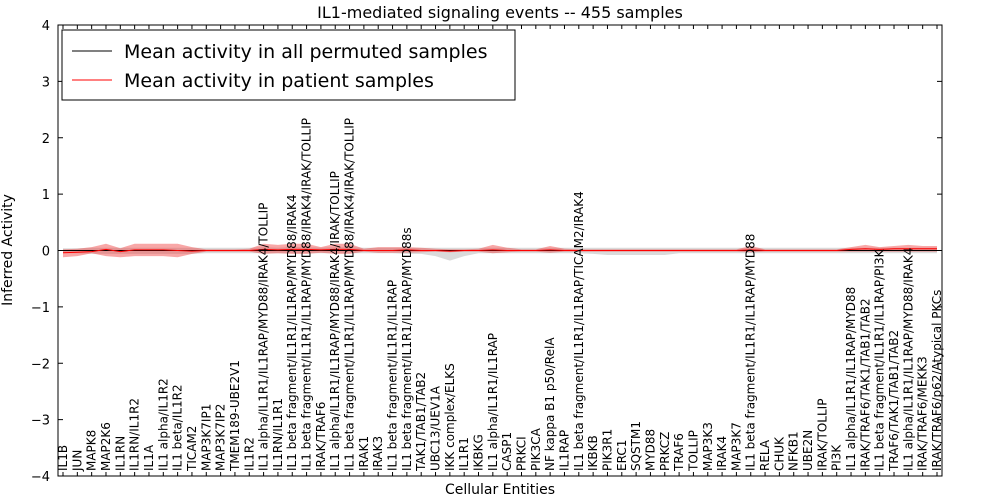  I want to click on y-tick-label: −1, so click(40, 308).